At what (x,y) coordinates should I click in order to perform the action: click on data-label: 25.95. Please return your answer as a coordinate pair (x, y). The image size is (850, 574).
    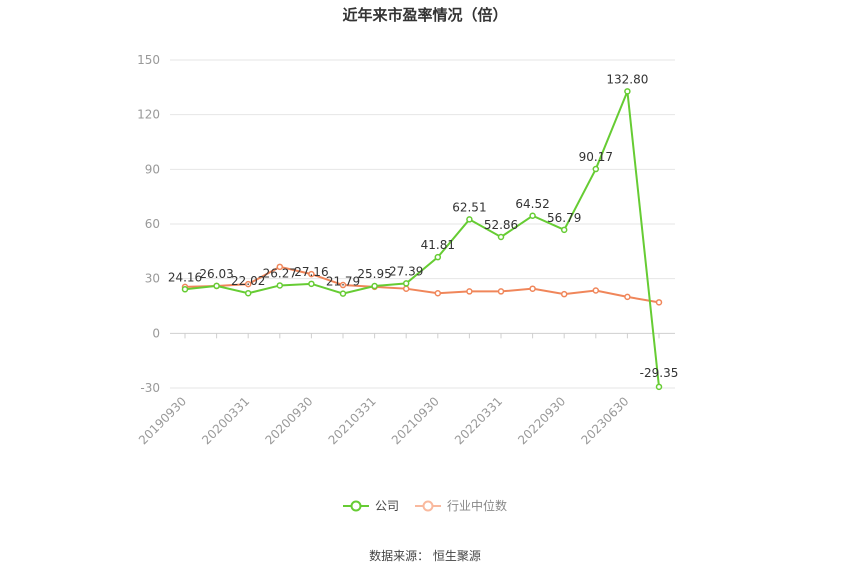
    Looking at the image, I should click on (374, 274).